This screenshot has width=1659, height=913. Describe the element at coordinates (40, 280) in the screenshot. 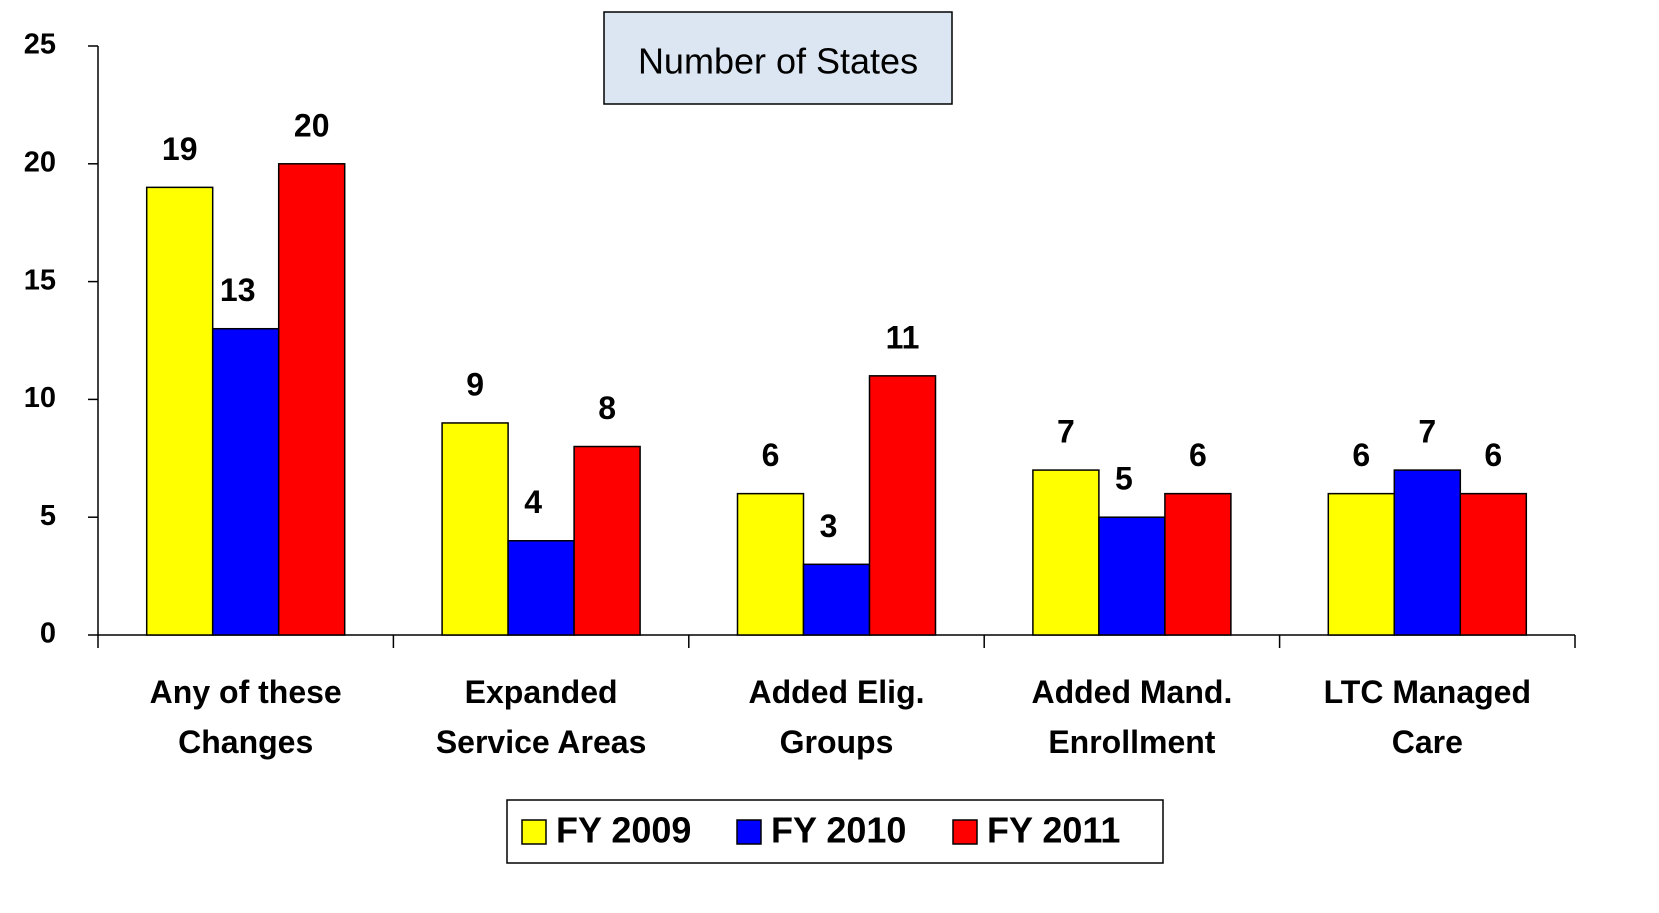

I see `y-tick-label: 15` at that location.